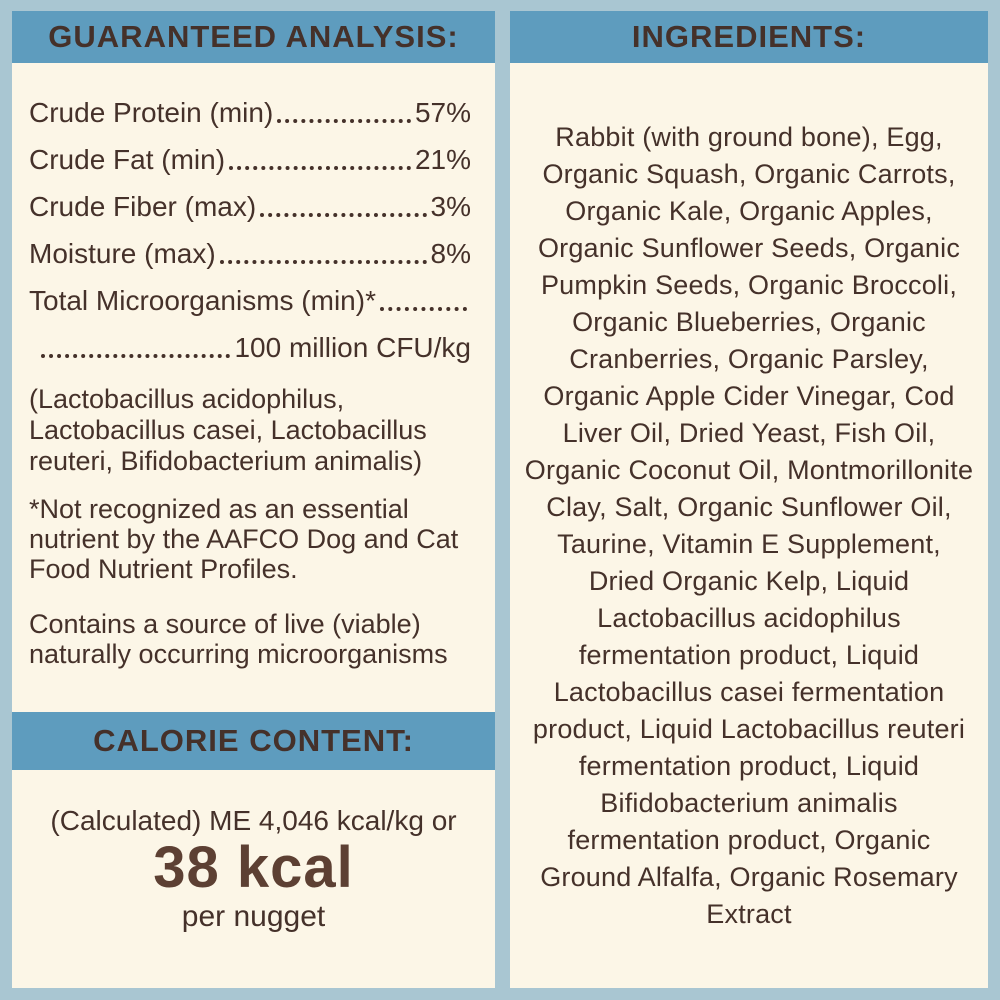 Image resolution: width=1000 pixels, height=1000 pixels. What do you see at coordinates (250, 253) in the screenshot?
I see `analysis-row-moisture: Moisture (max) 8%` at bounding box center [250, 253].